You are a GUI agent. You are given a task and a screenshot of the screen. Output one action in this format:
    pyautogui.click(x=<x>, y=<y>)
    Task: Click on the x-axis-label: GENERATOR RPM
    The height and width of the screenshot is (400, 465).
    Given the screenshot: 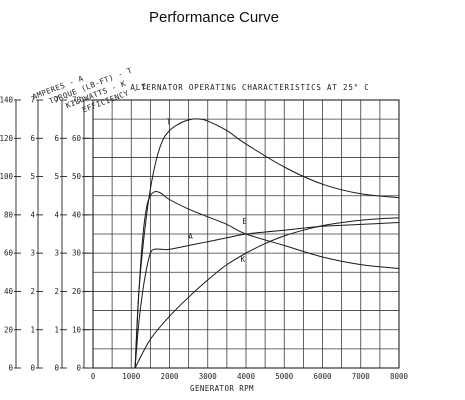 What is the action you would take?
    pyautogui.click(x=222, y=388)
    